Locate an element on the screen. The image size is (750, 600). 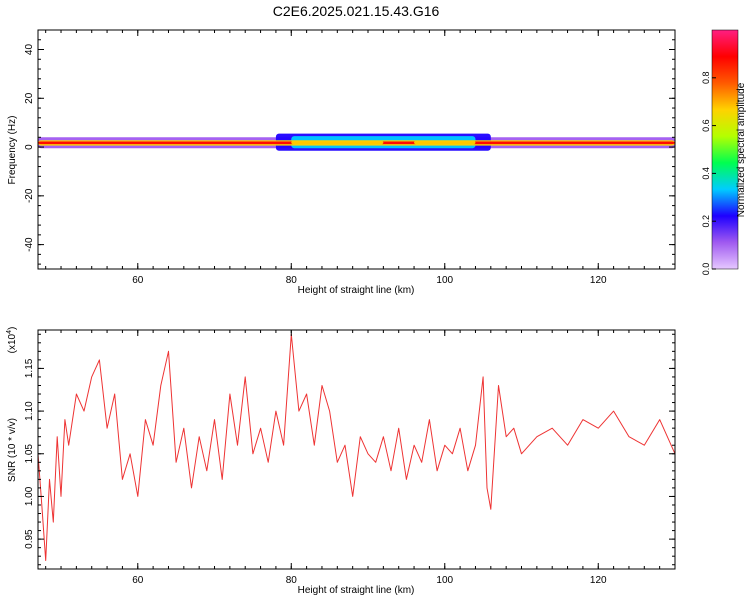
spectrogram-xtick-label: 80 is located at coordinates (292, 280).